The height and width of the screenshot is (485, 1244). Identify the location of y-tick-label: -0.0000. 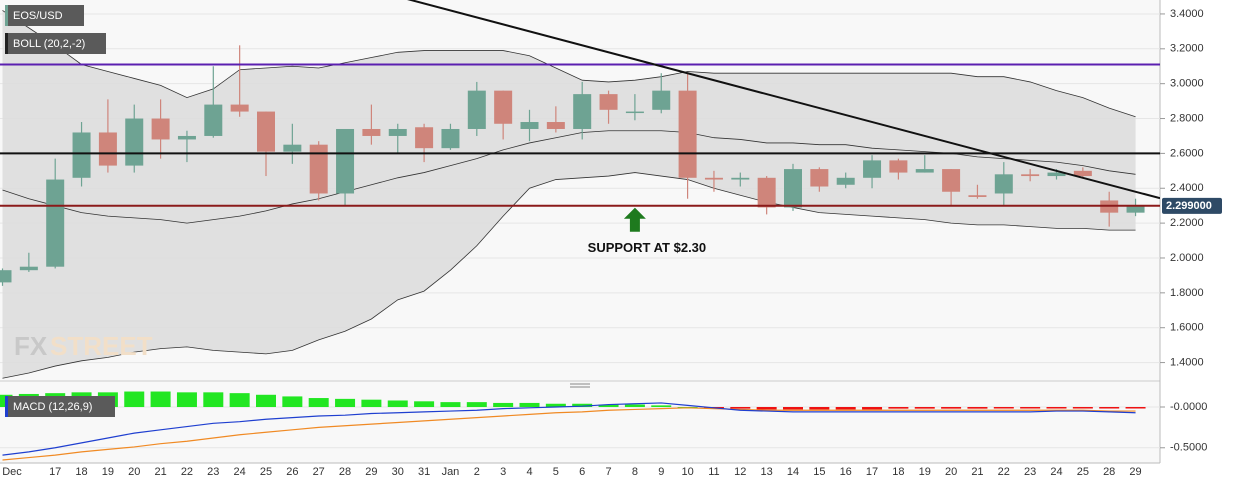
(1188, 407).